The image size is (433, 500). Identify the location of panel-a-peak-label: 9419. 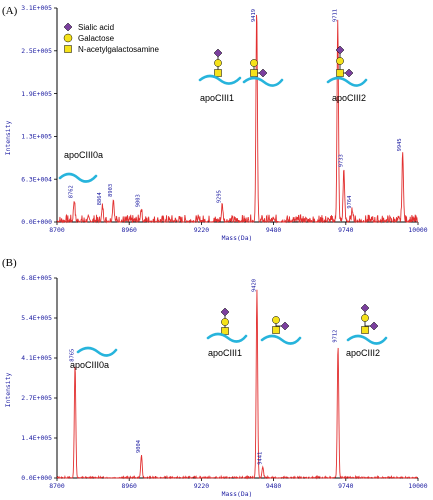
(254, 15).